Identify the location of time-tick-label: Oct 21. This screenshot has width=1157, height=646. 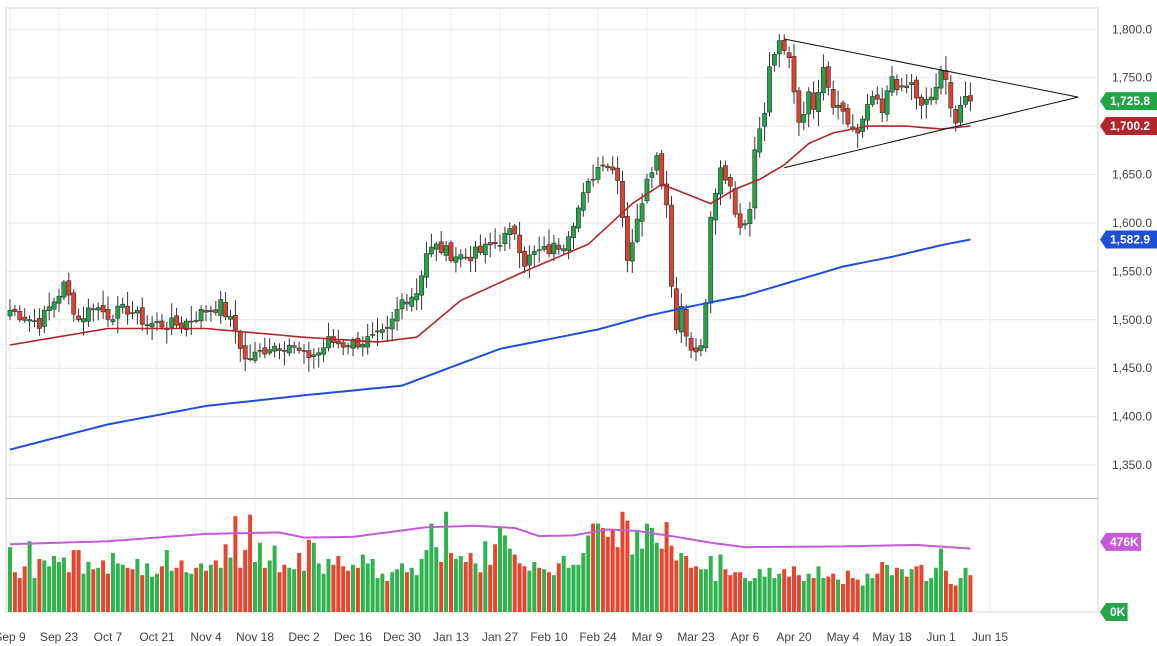
(157, 637).